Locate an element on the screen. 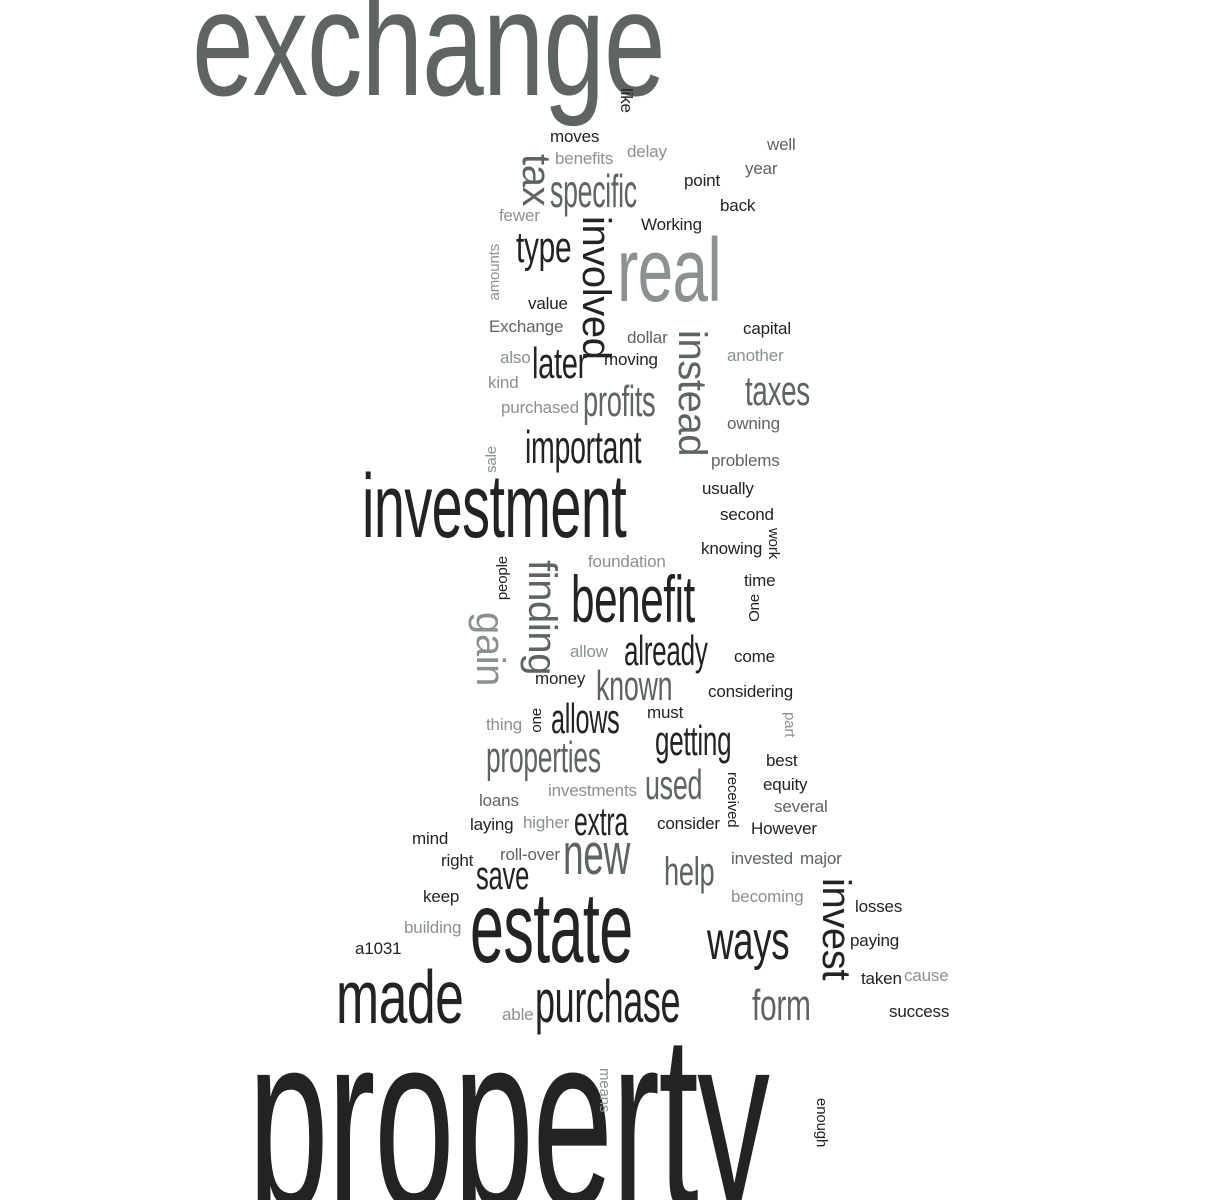 This screenshot has width=1212, height=1200. word-must: must is located at coordinates (665, 712).